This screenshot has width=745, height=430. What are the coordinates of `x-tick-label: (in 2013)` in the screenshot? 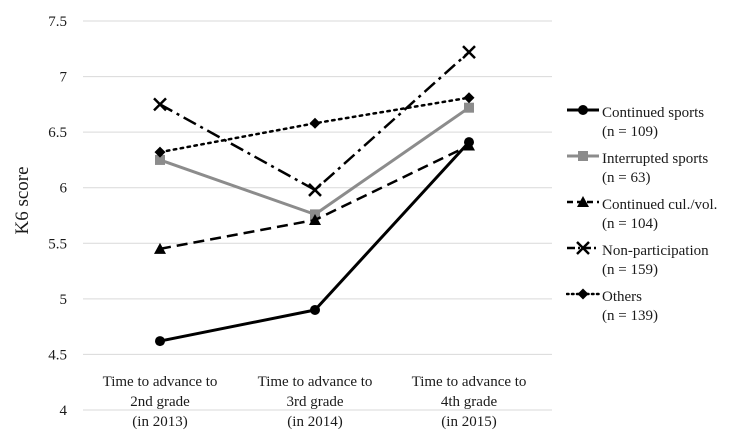 It's located at (159, 422).